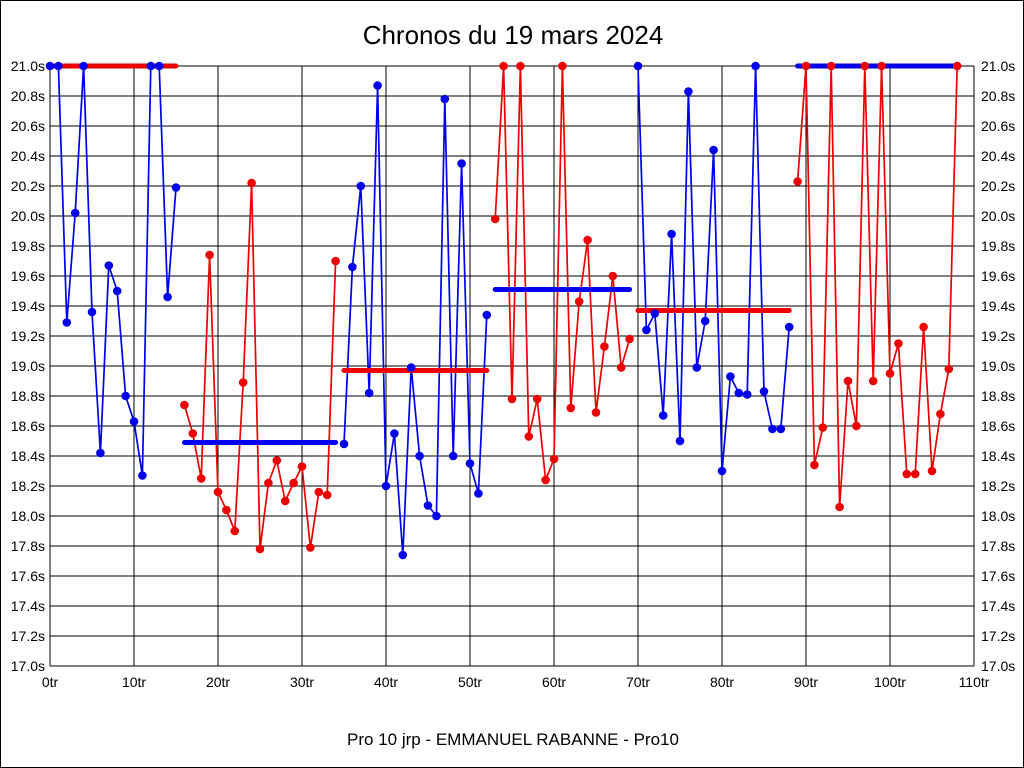  I want to click on y-tick-label: 20.0s, so click(998, 216).